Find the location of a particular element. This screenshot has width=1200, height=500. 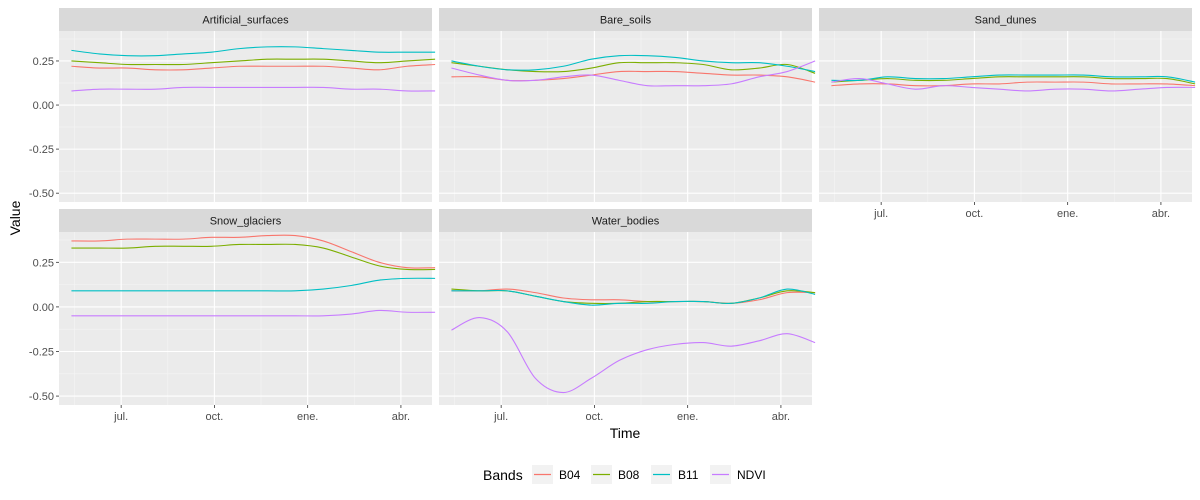

facet-artificial-surfaces: Artificial_surfaces -0.50 -0.25 0.00 0.25 is located at coordinates (232, 105).